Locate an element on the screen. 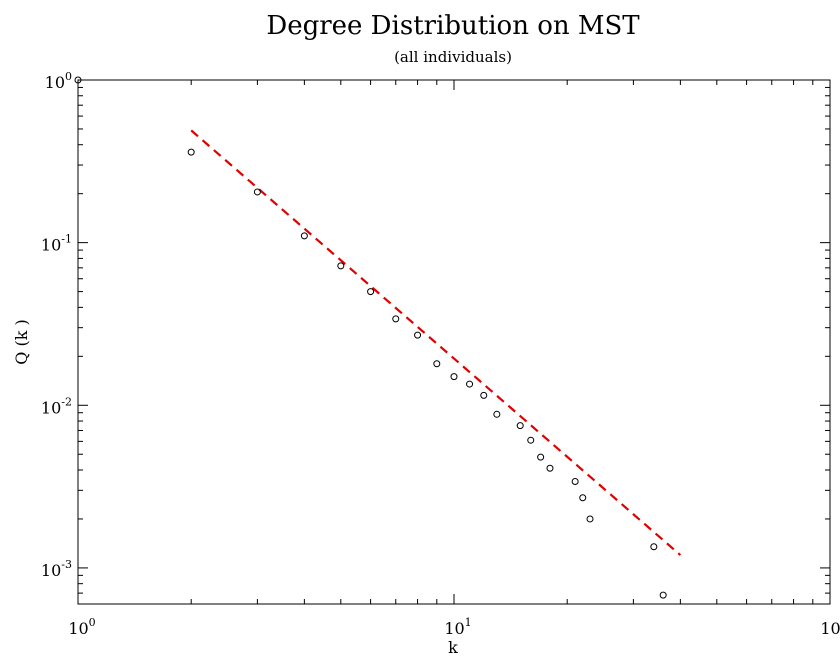 The height and width of the screenshot is (661, 840). x-tick-label: 10⁰ is located at coordinates (81, 627).